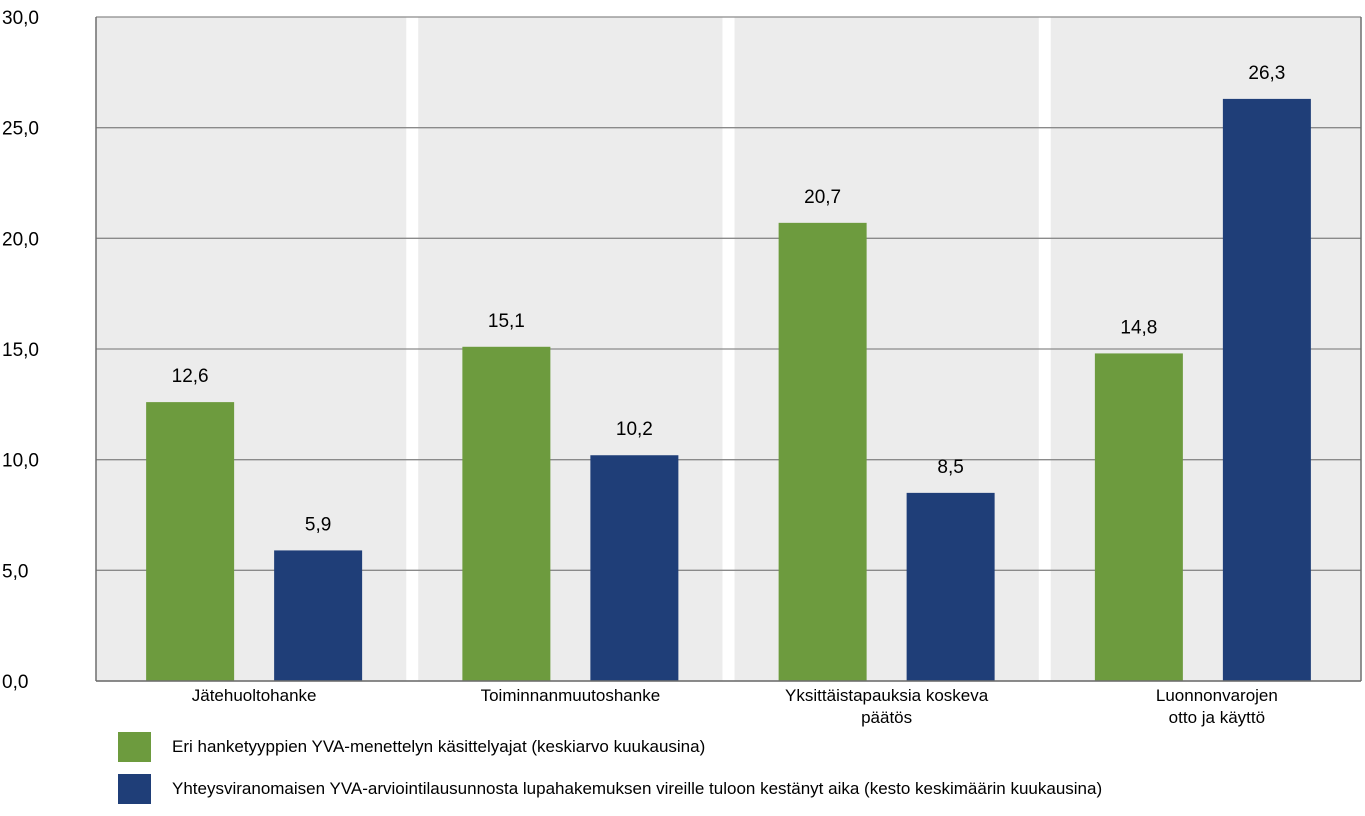 The height and width of the screenshot is (816, 1365). What do you see at coordinates (20, 239) in the screenshot?
I see `y-tick-label: 20,0` at bounding box center [20, 239].